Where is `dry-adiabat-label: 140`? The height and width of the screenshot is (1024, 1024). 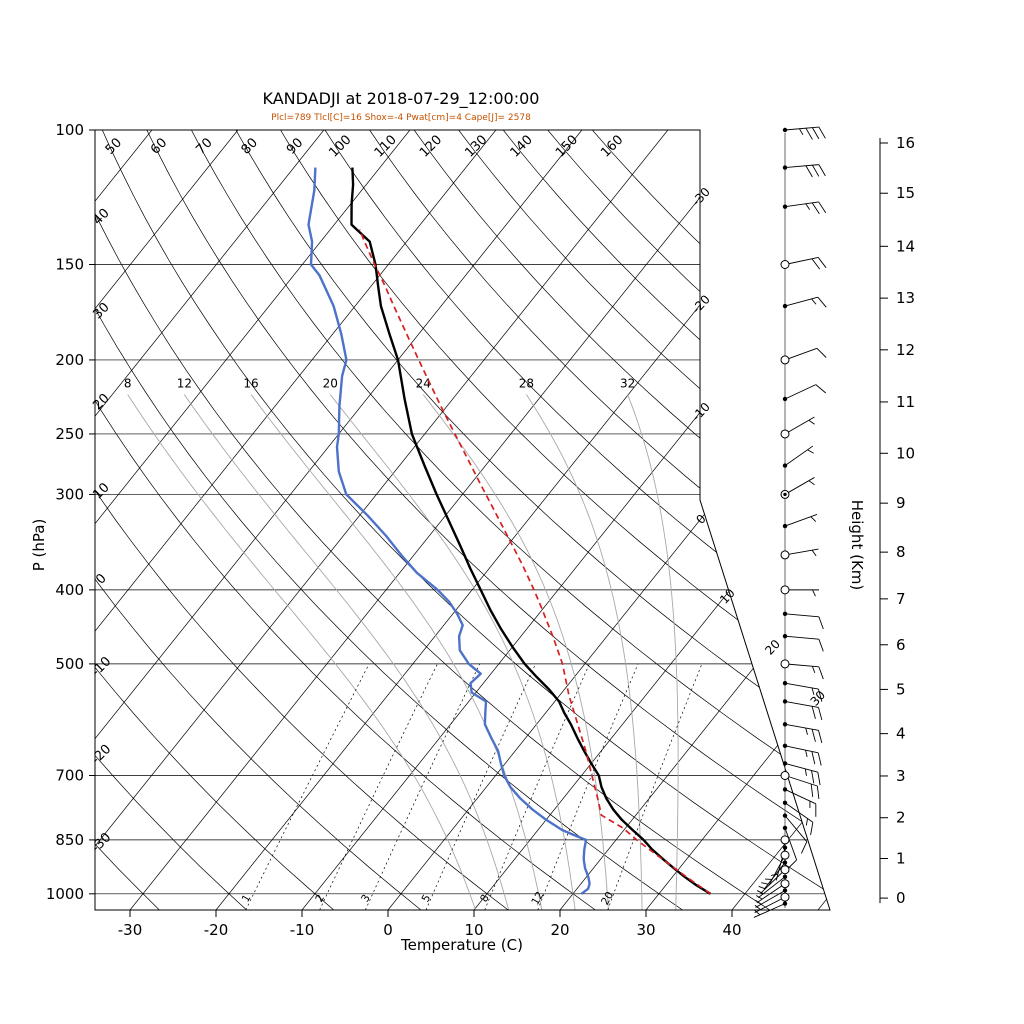
dry-adiabat-label: 140 is located at coordinates (522, 146).